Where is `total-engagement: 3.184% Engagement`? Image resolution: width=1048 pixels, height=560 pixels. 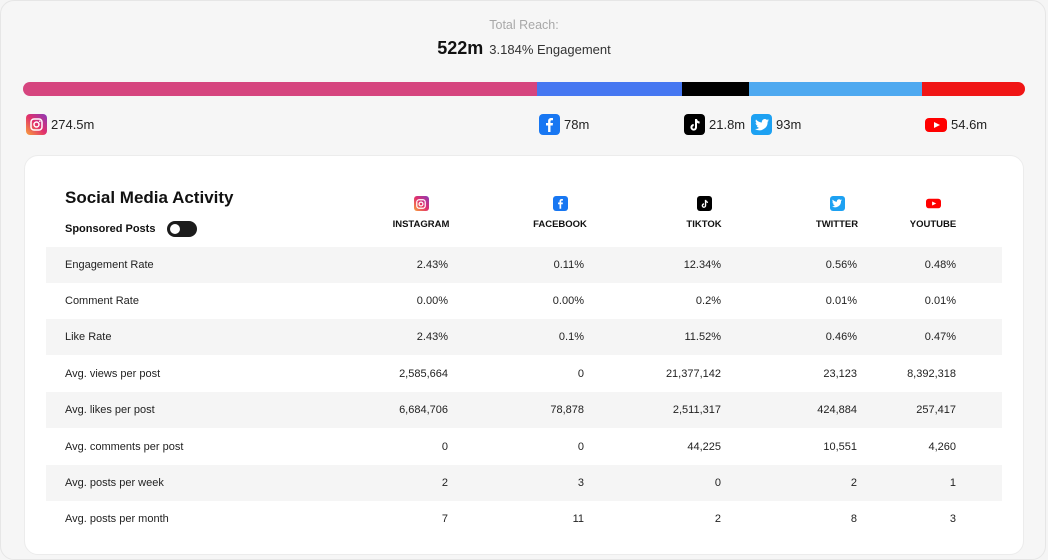
total-engagement: 3.184% Engagement is located at coordinates (550, 49).